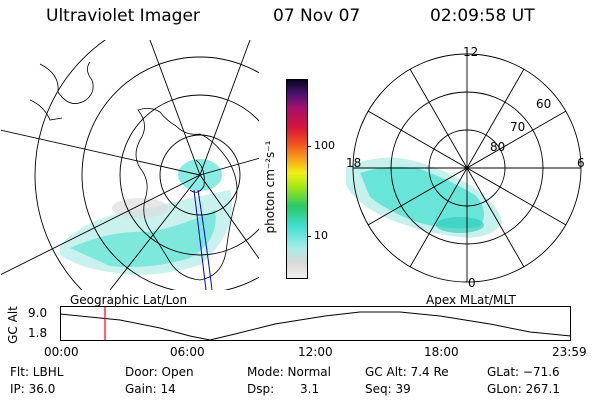 The width and height of the screenshot is (600, 400). Describe the element at coordinates (33, 389) in the screenshot. I see `ip-info: IP: 36.0` at that location.